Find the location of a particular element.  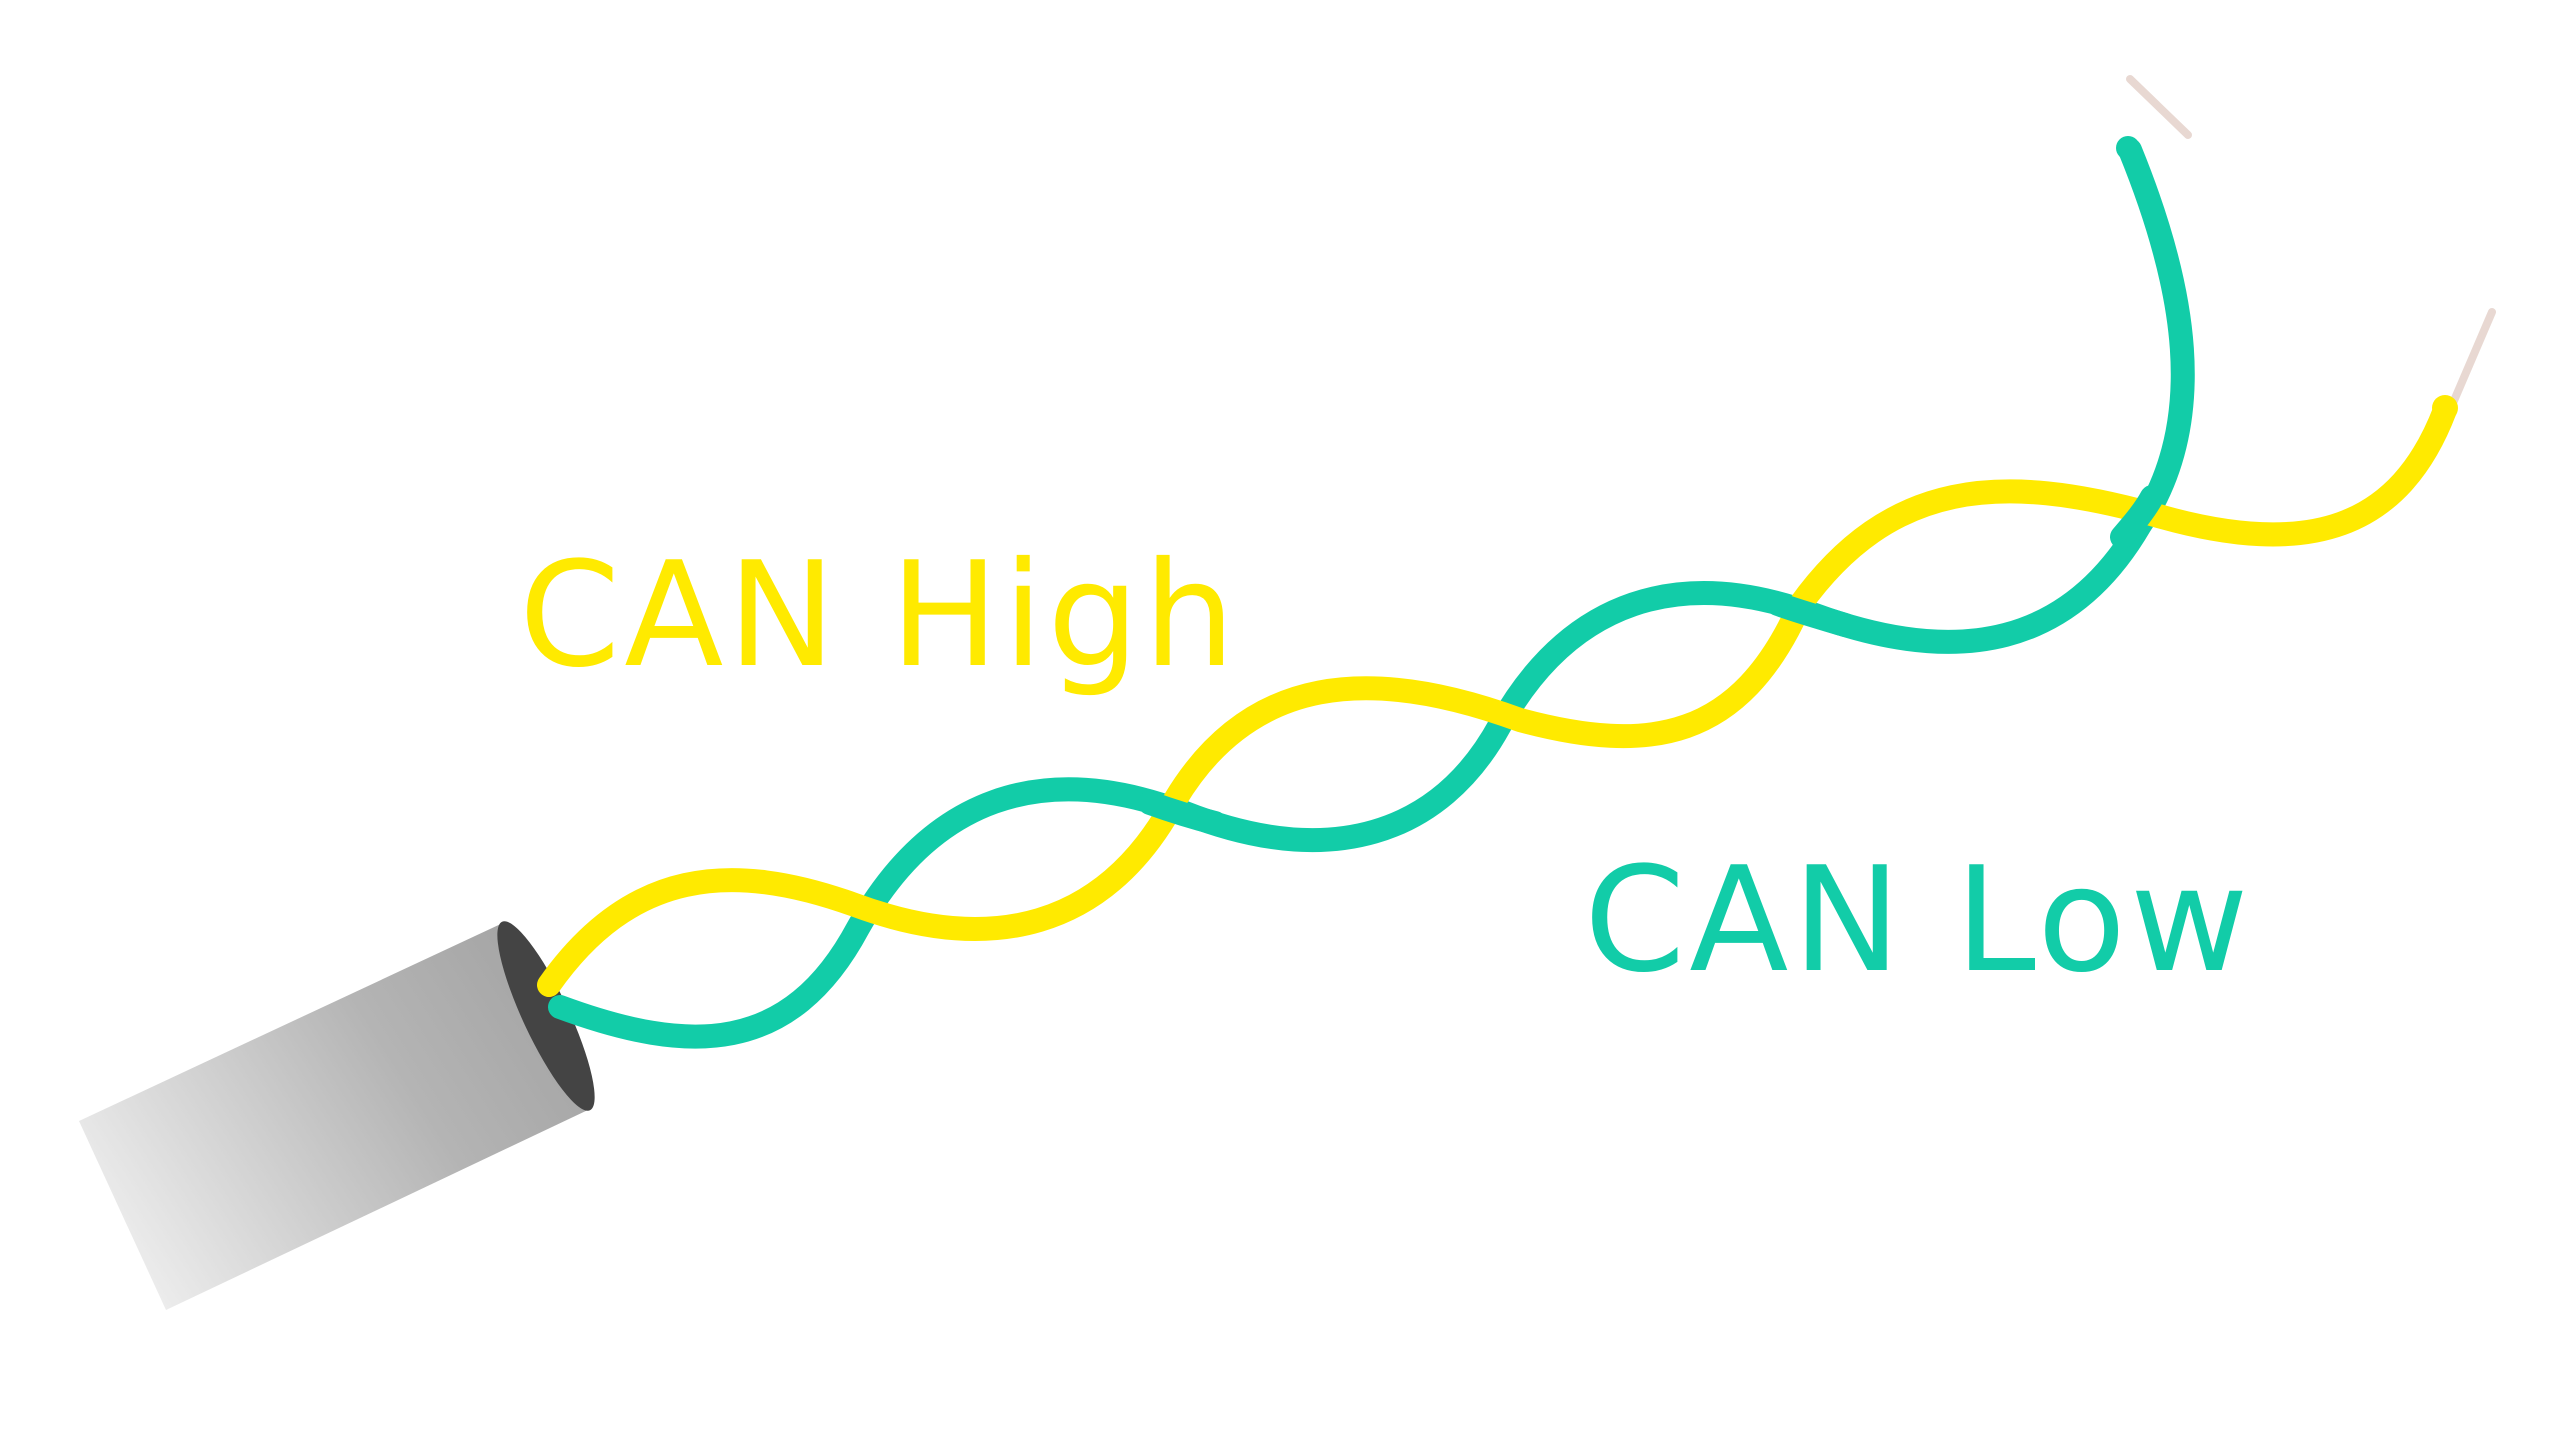

can-low-crossings is located at coordinates (1651, 660).